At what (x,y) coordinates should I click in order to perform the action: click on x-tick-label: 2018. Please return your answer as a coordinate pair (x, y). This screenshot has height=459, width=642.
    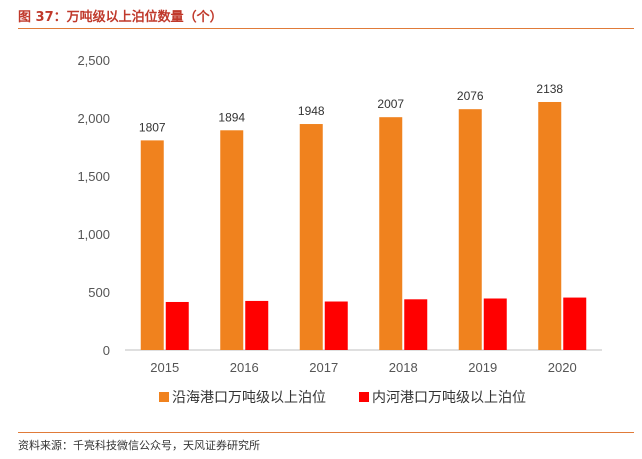
    Looking at the image, I should click on (403, 367).